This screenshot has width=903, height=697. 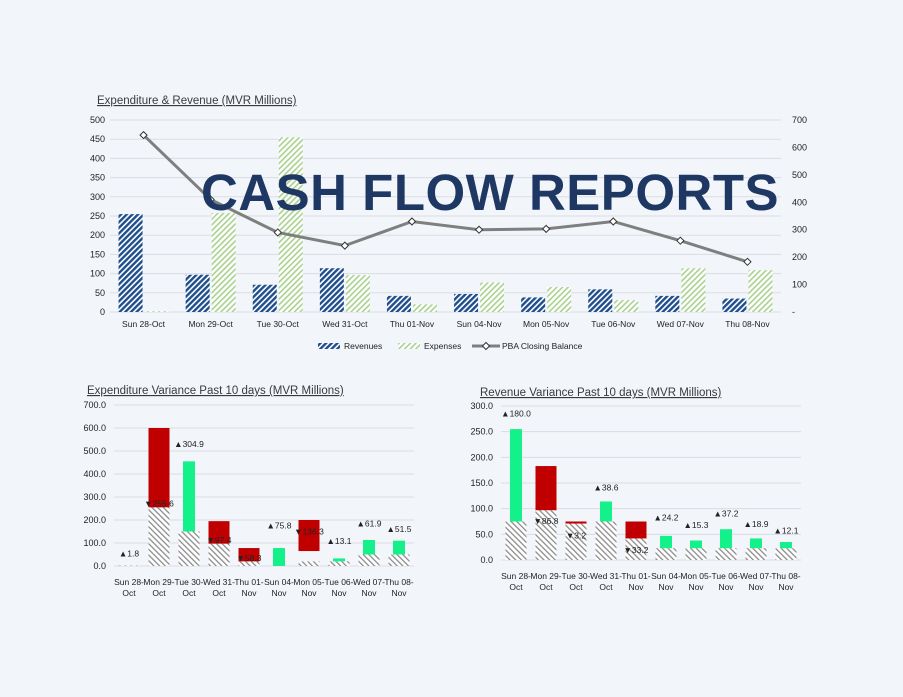 I want to click on data-label: ▲15.3, so click(x=696, y=525).